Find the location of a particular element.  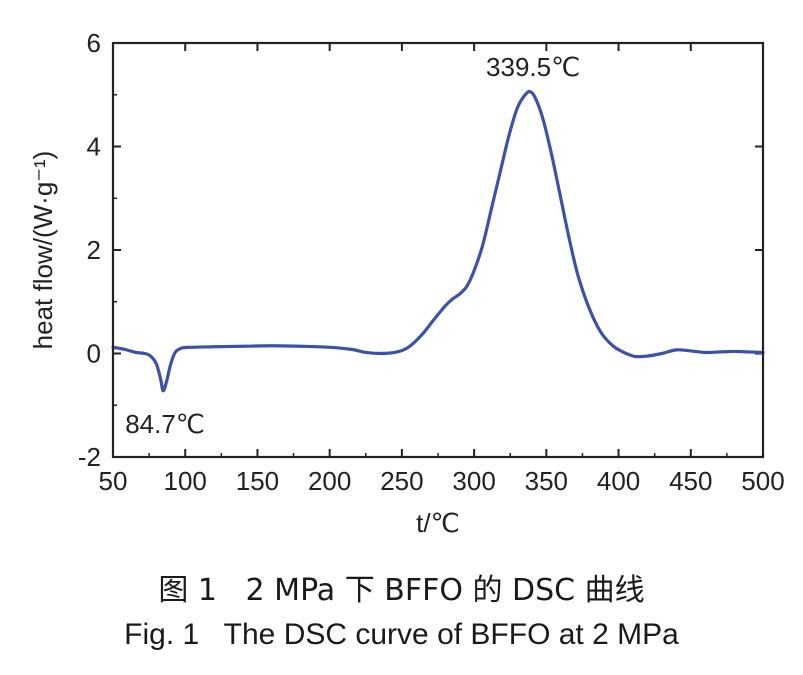

x-tick-label: 450 is located at coordinates (690, 481).